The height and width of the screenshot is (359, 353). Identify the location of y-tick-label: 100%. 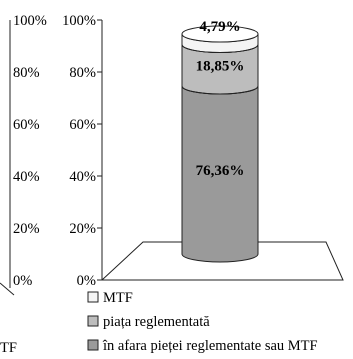
(79, 21).